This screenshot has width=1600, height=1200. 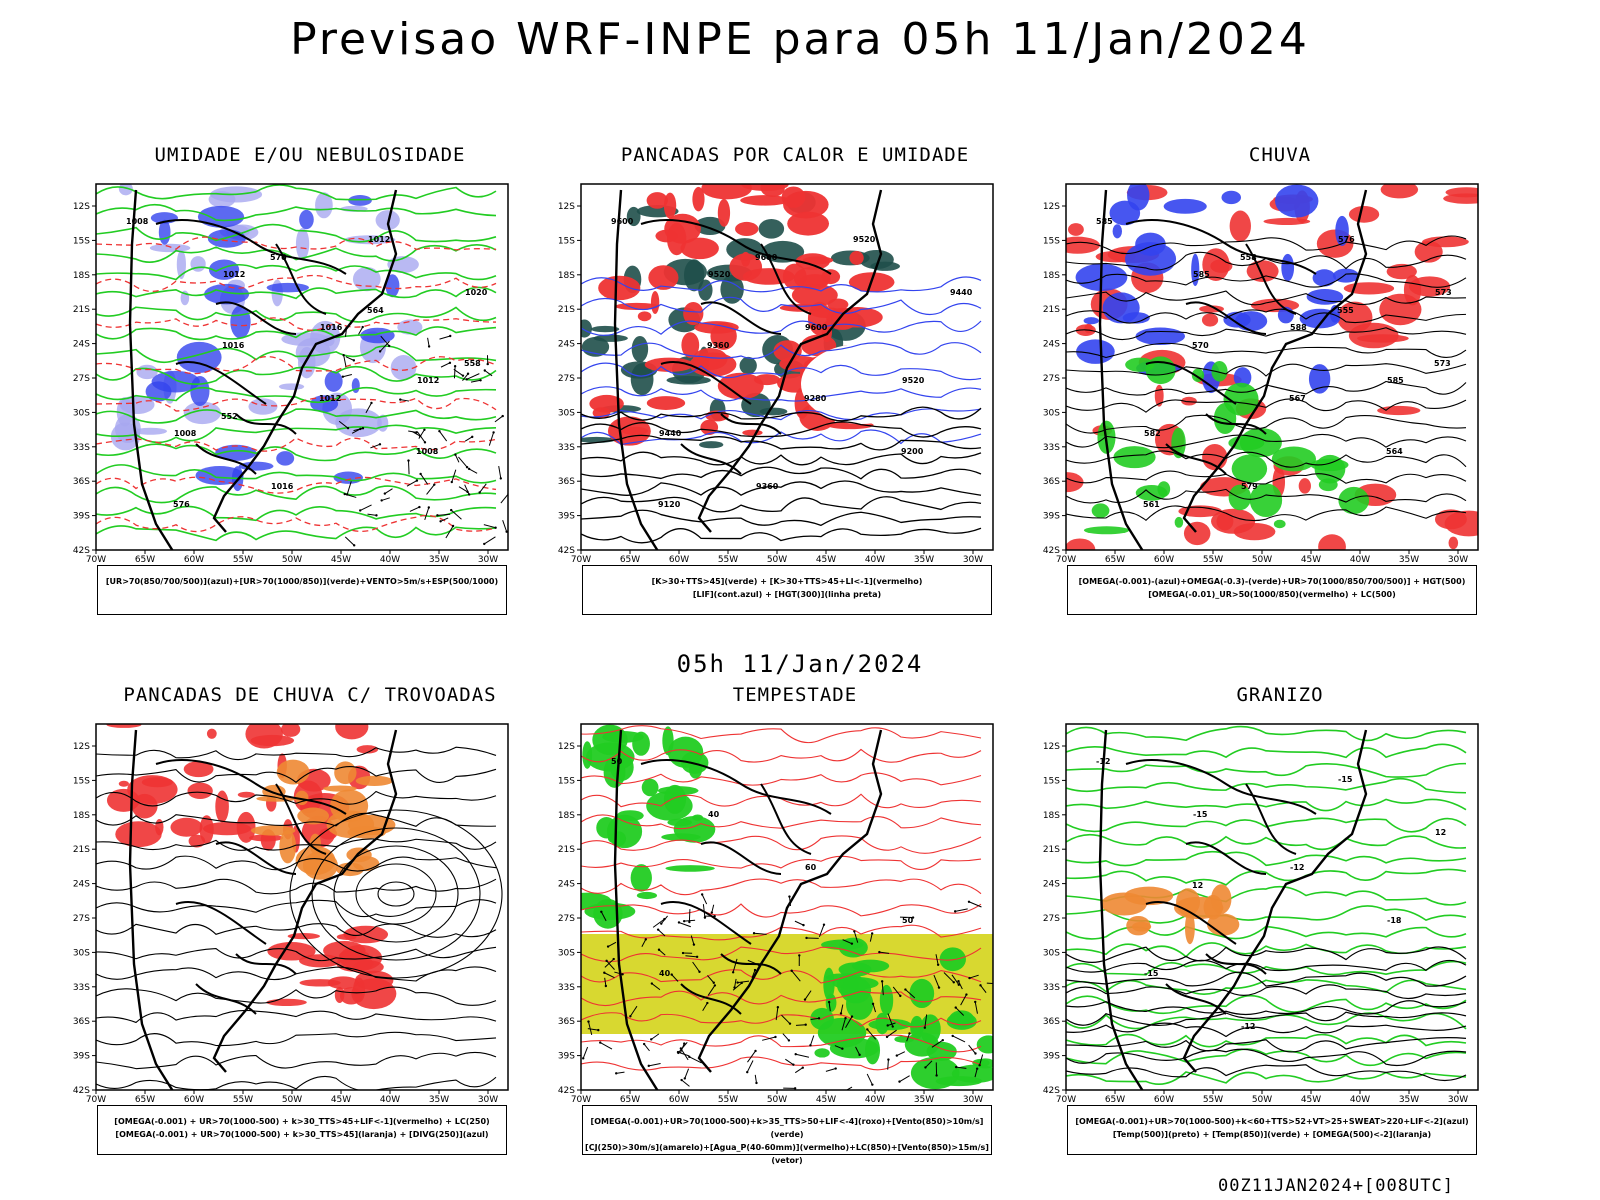 I want to click on lat-tick-label: 27S, so click(x=81, y=379).